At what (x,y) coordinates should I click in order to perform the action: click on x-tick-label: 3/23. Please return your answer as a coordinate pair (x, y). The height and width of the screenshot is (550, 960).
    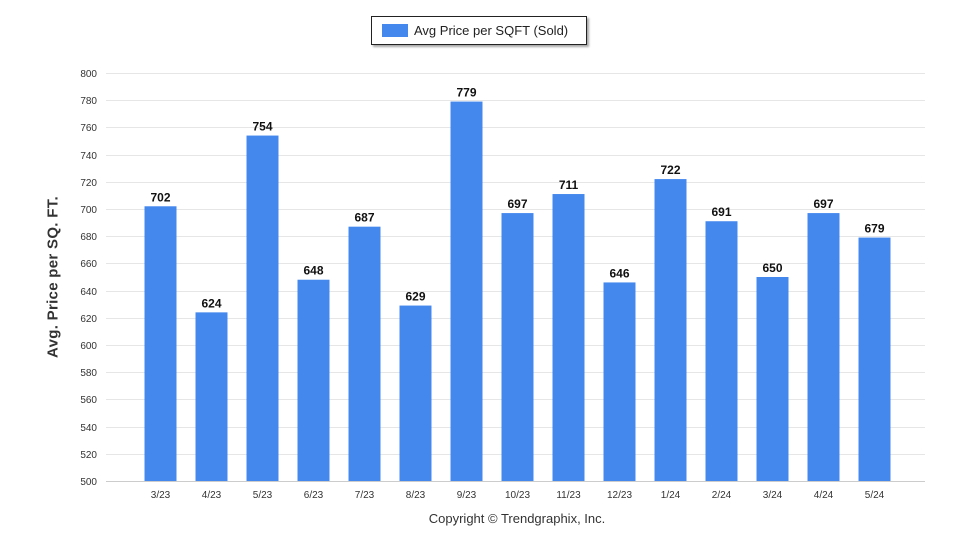
    Looking at the image, I should click on (161, 495).